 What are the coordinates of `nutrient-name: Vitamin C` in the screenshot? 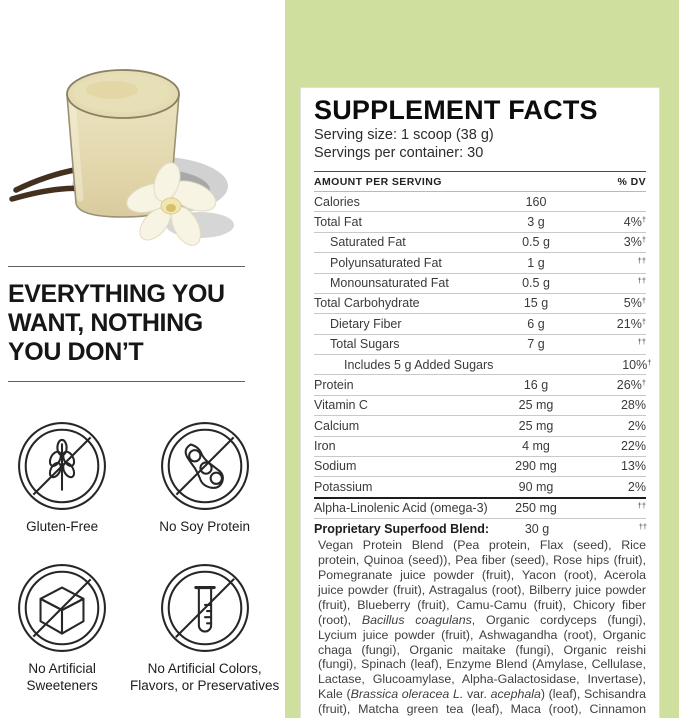 It's located at (341, 405).